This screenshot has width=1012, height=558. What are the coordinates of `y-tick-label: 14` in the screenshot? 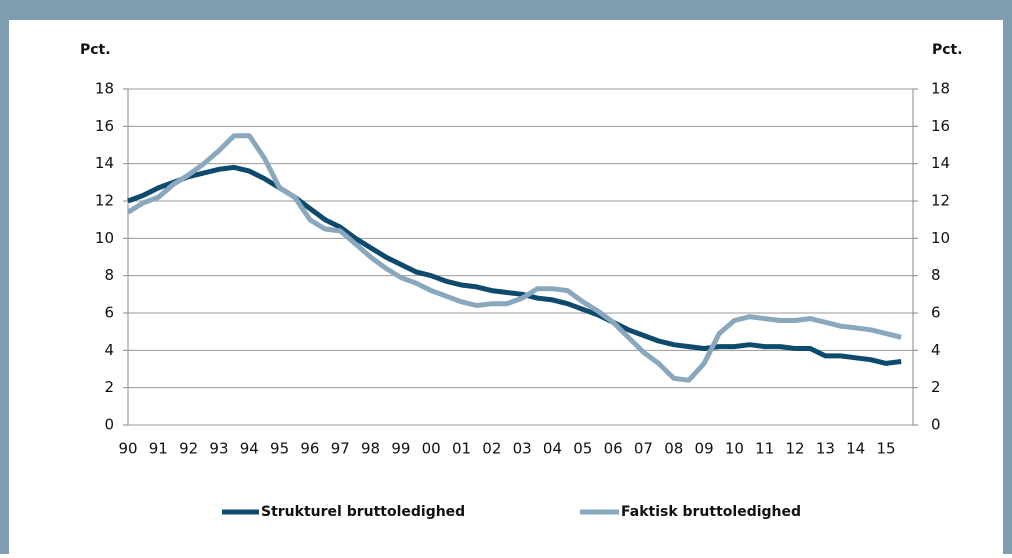 It's located at (104, 163).